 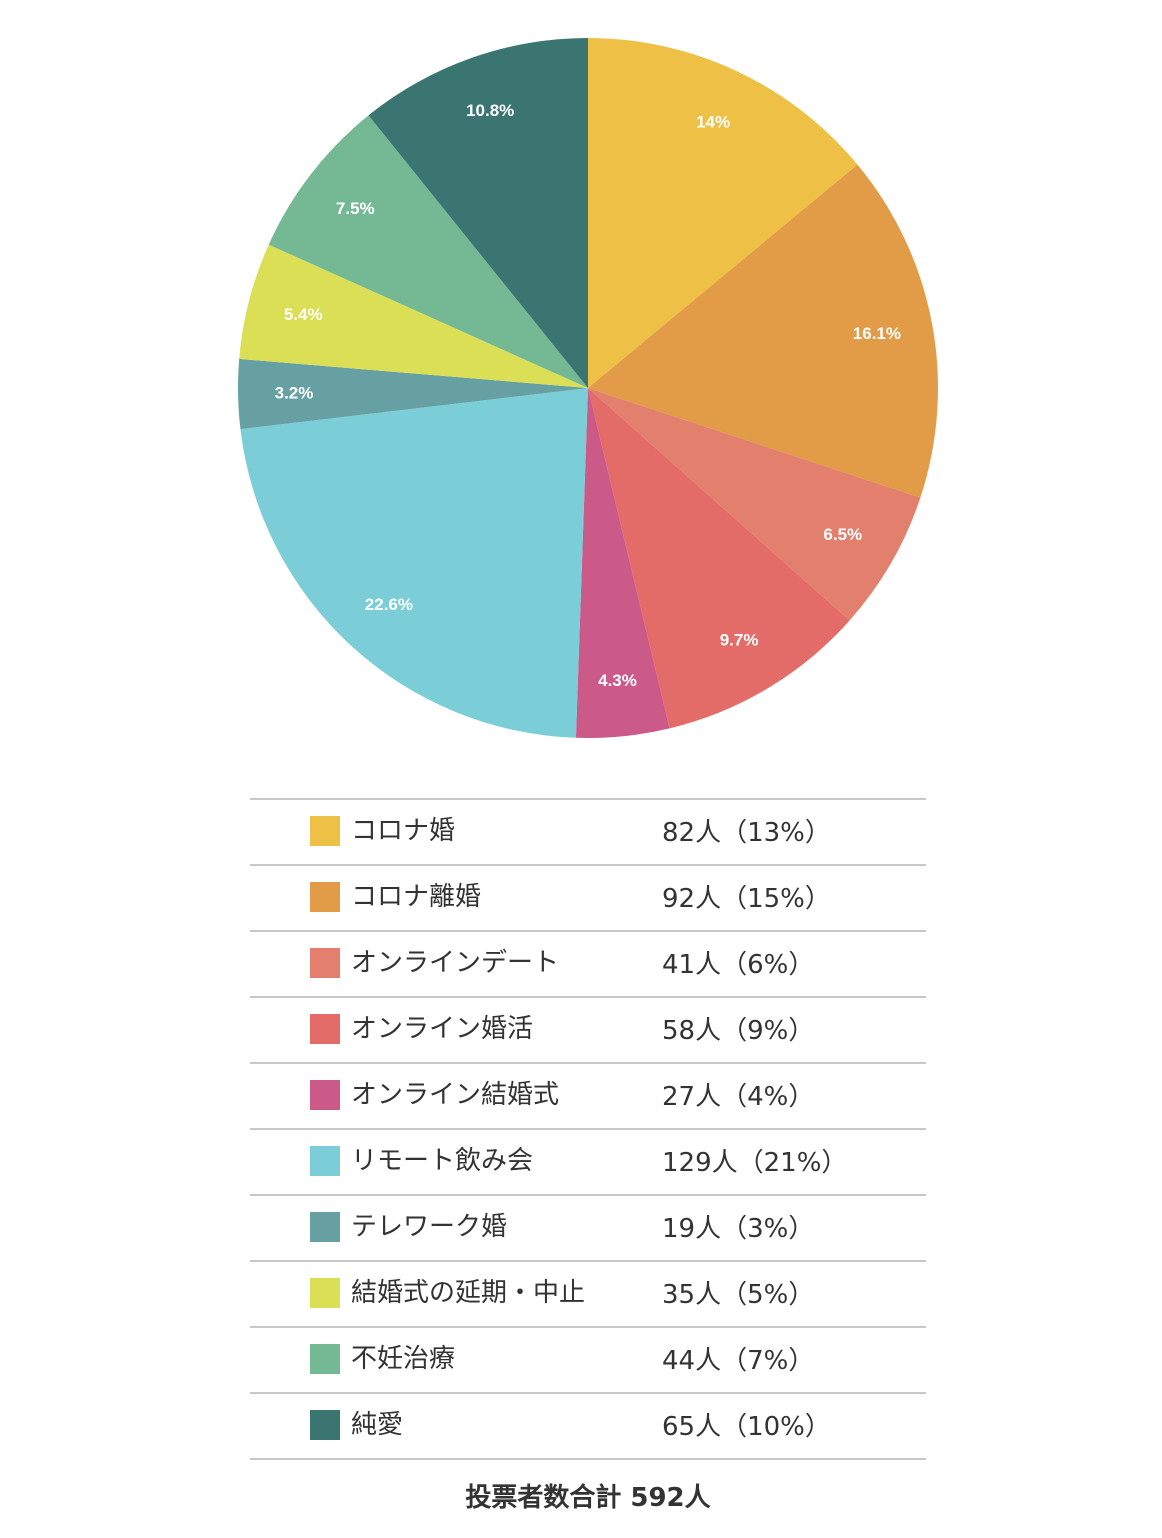 What do you see at coordinates (389, 604) in the screenshot?
I see `slice-percent-label: 22.6%` at bounding box center [389, 604].